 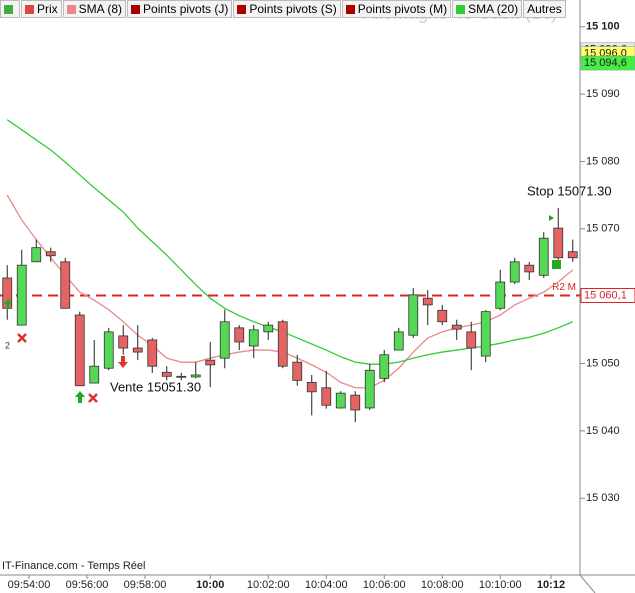 I want to click on x-tick-label: 10:00, so click(x=210, y=585).